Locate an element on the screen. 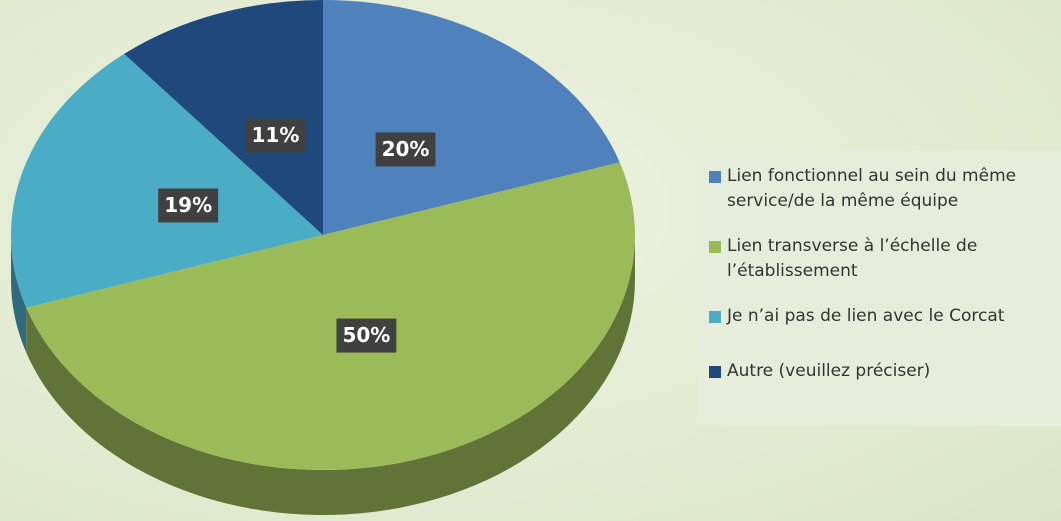 The width and height of the screenshot is (1061, 521). slice-side is located at coordinates (19, 294).